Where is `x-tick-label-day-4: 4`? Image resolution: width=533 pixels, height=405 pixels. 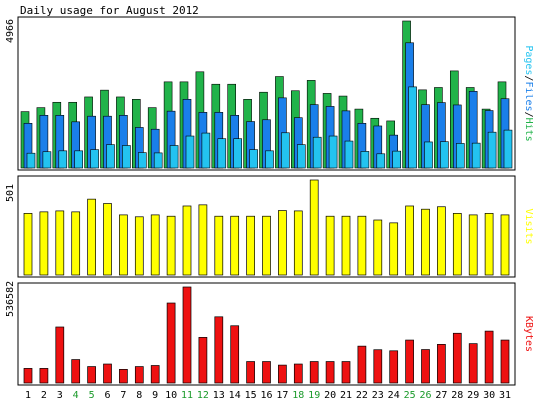
x-tick-label-day-4: 4 is located at coordinates (76, 395).